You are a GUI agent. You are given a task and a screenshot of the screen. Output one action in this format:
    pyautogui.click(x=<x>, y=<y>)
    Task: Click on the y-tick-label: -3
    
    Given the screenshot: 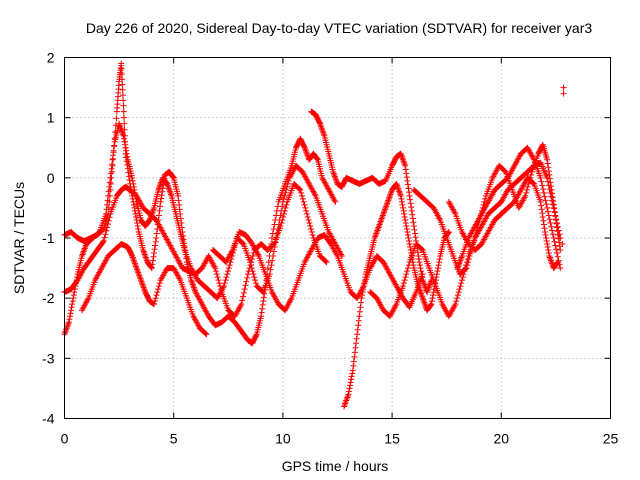 What is the action you would take?
    pyautogui.click(x=48, y=358)
    